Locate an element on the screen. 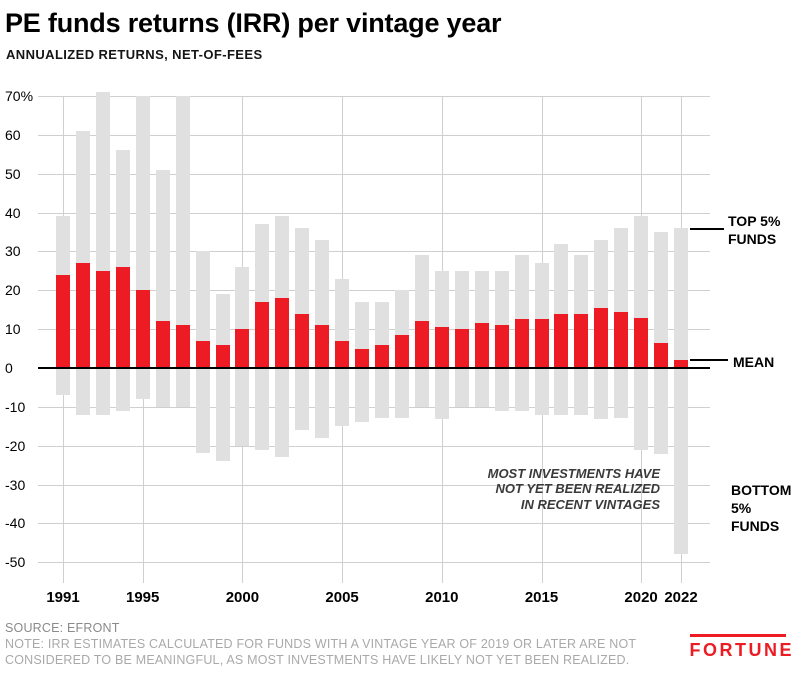 The image size is (800, 690). bar-mean-2022 is located at coordinates (681, 364).